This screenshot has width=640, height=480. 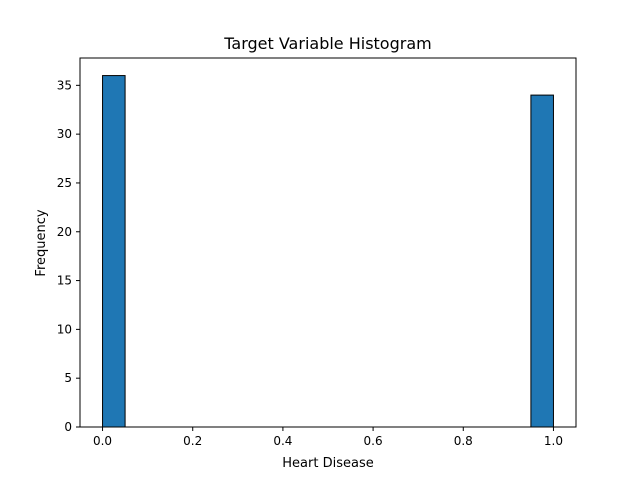 I want to click on y-axis-ticks: 0 5 10 15 20 25 30 35, so click(x=68, y=256).